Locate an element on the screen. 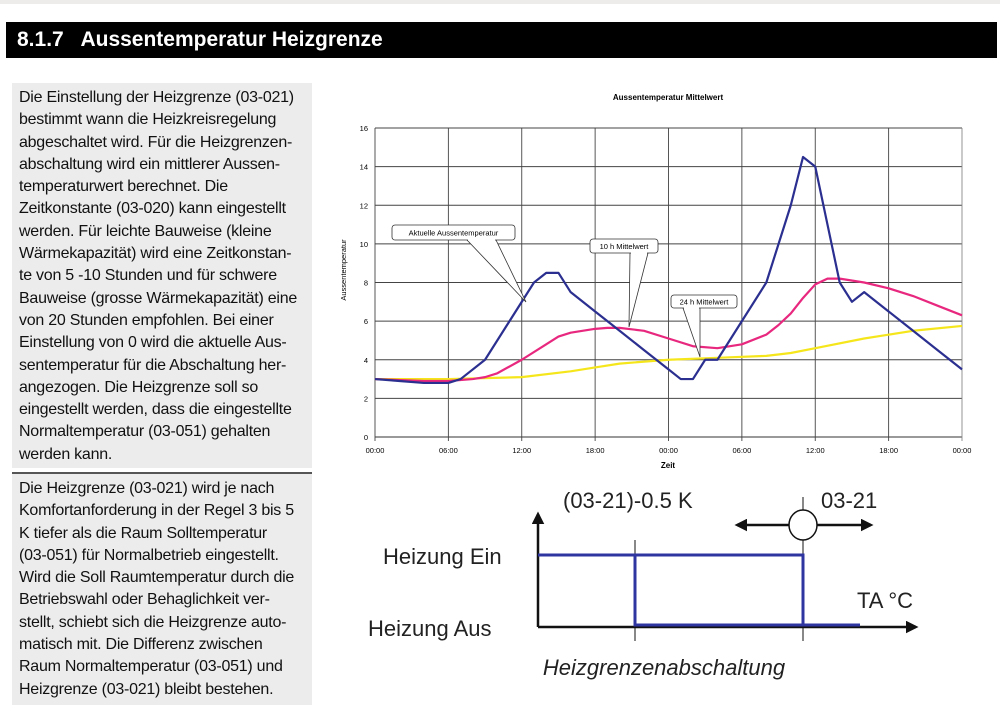 The image size is (1000, 722). callout-label: 10 h Mittelwert is located at coordinates (625, 246).